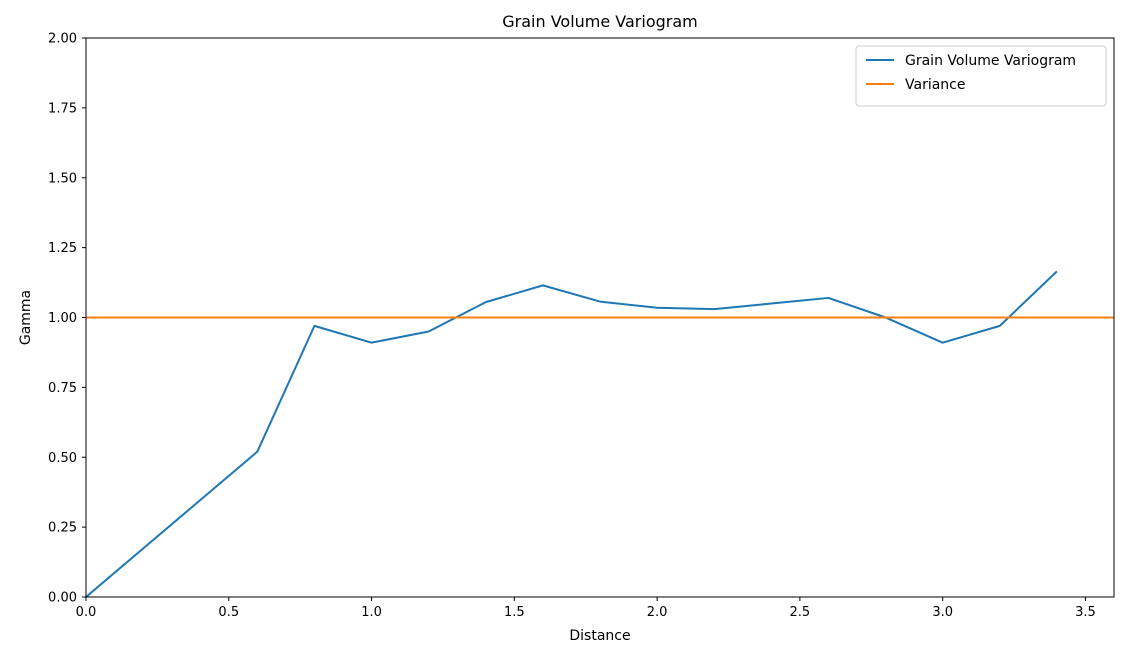  Describe the element at coordinates (62, 458) in the screenshot. I see `y-tick-label: 0.50` at that location.